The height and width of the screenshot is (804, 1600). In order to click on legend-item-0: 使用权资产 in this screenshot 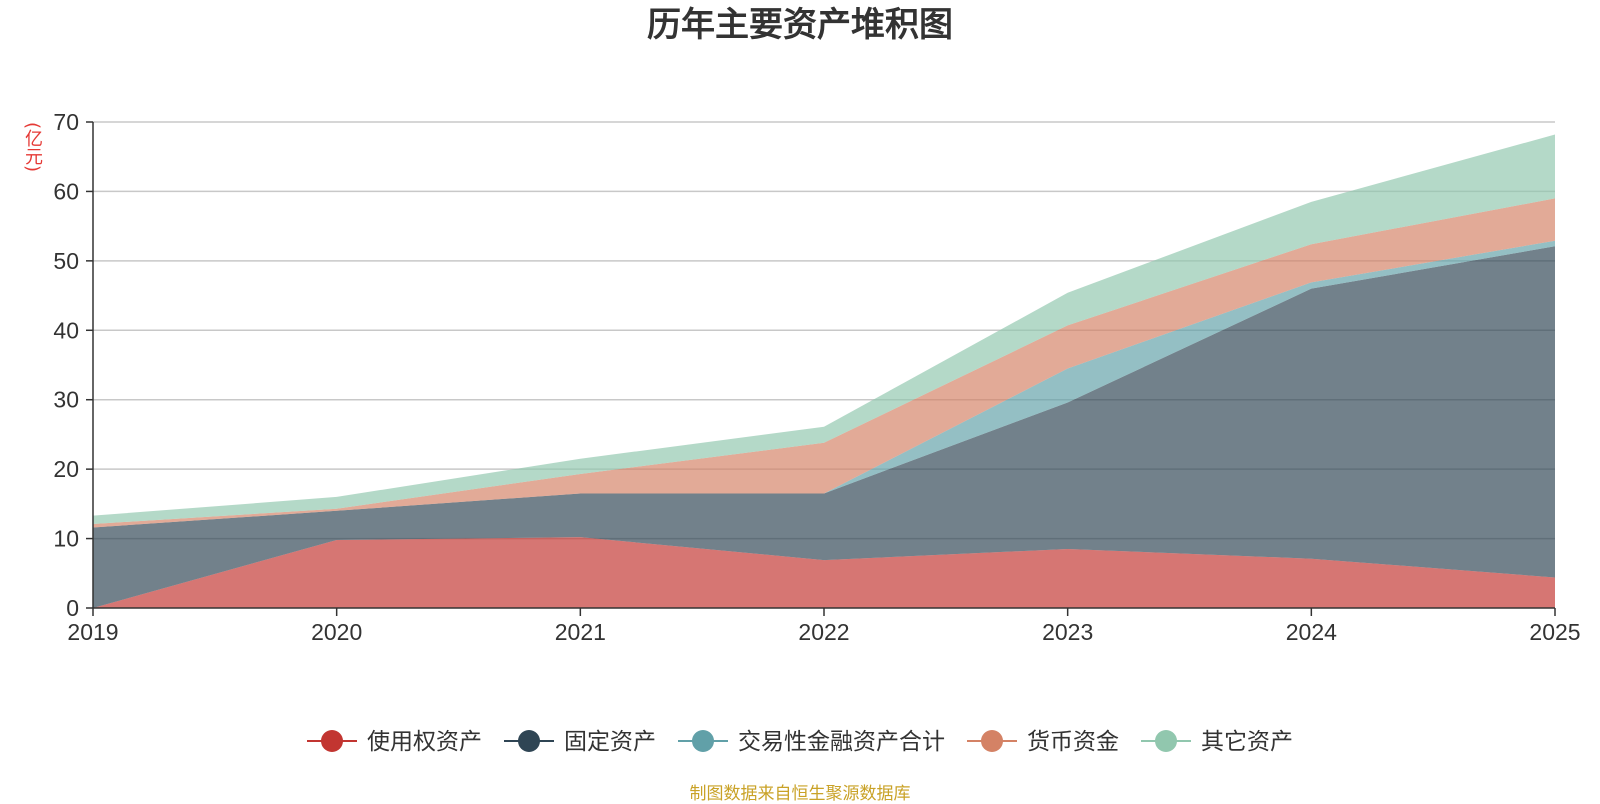, I will do `click(394, 742)`.